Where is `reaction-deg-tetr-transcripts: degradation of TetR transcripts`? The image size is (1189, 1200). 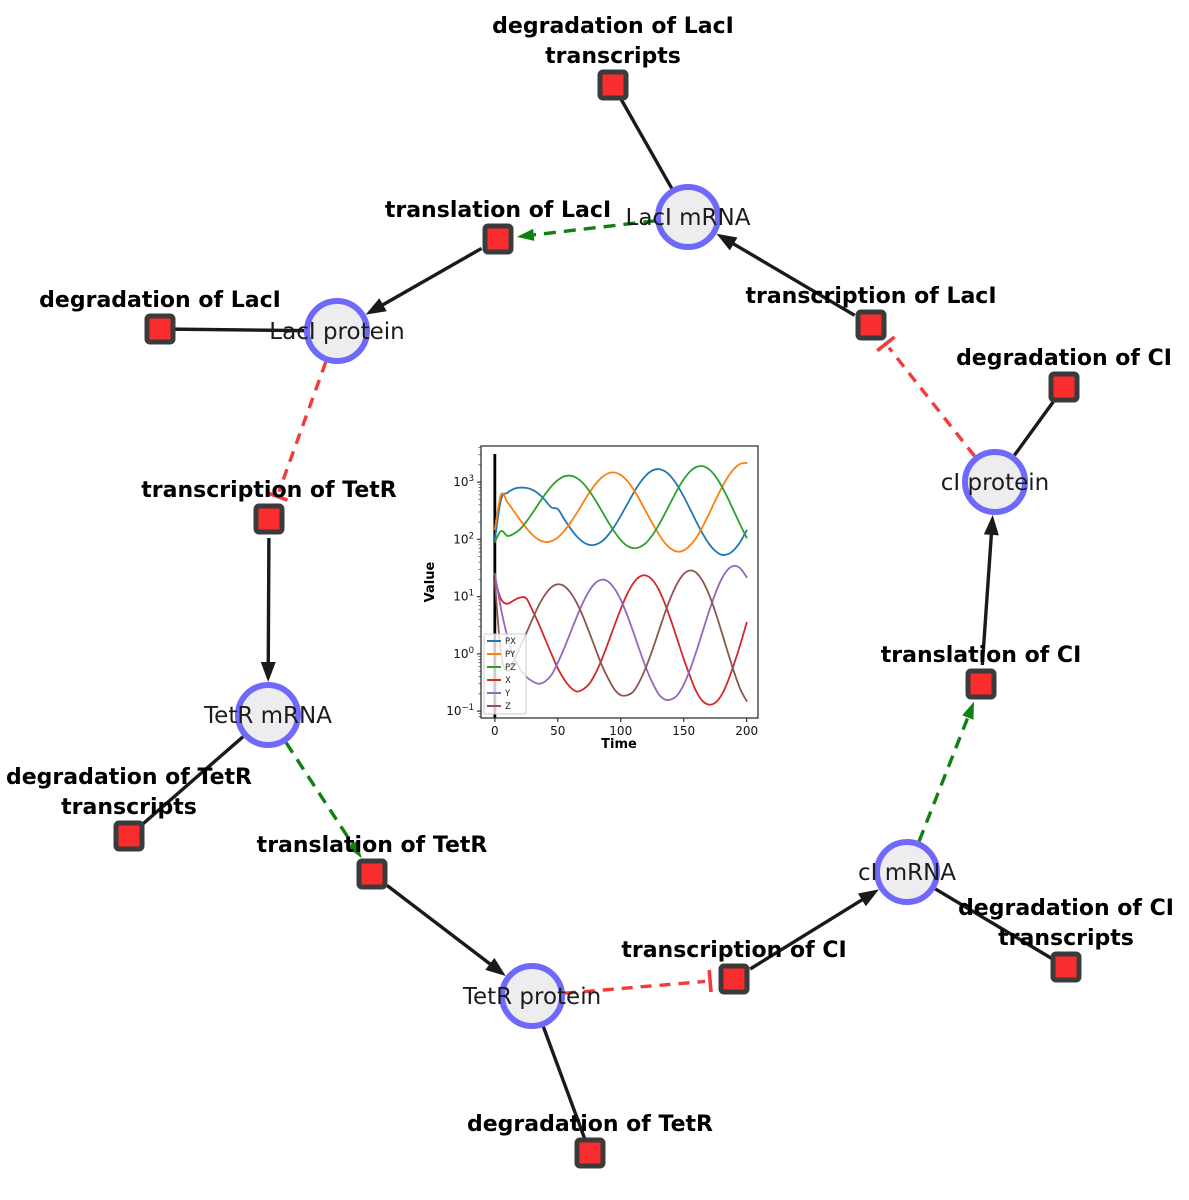
reaction-deg-tetr-transcripts: degradation of TetR transcripts is located at coordinates (129, 808).